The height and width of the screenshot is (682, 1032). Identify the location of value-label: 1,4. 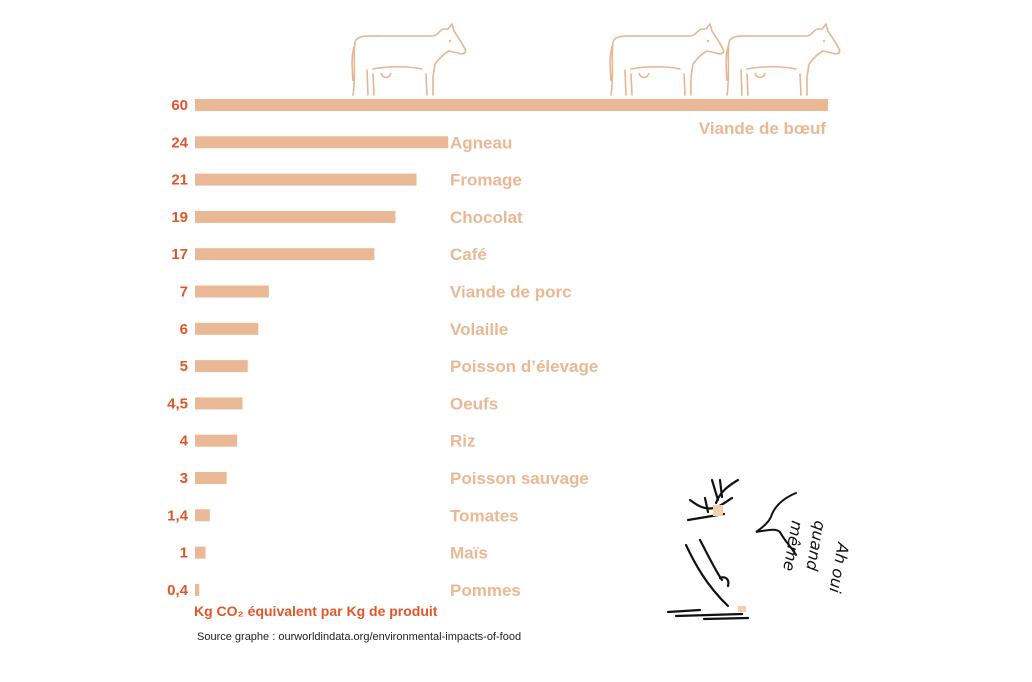
(178, 515).